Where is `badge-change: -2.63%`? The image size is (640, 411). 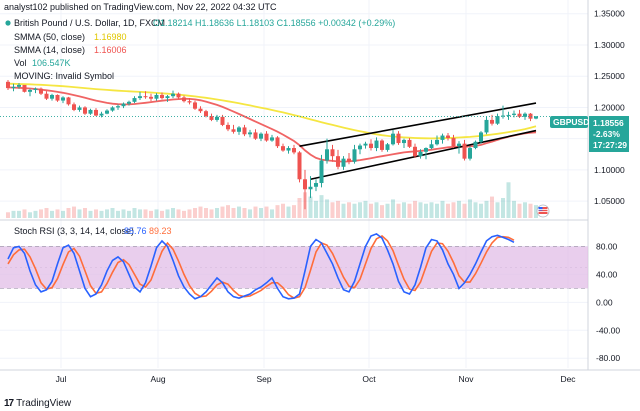 badge-change: -2.63% is located at coordinates (606, 134).